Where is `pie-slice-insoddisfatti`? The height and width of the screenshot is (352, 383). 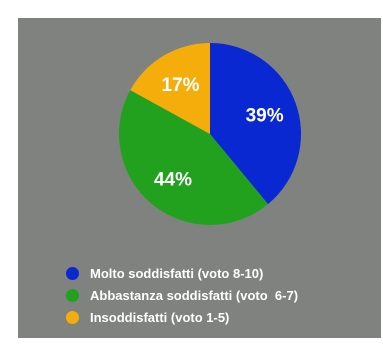 pie-slice-insoddisfatti is located at coordinates (170, 88).